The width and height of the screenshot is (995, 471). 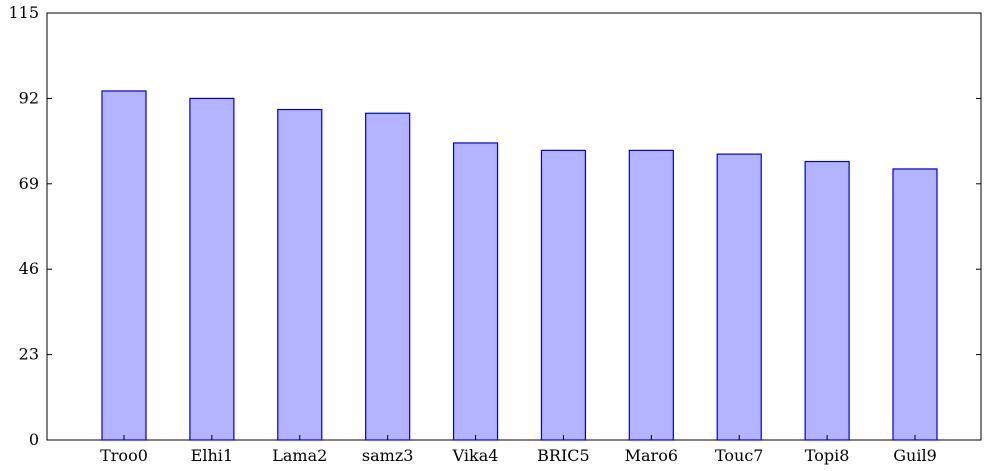 I want to click on y-tick-label: 46, so click(x=29, y=268).